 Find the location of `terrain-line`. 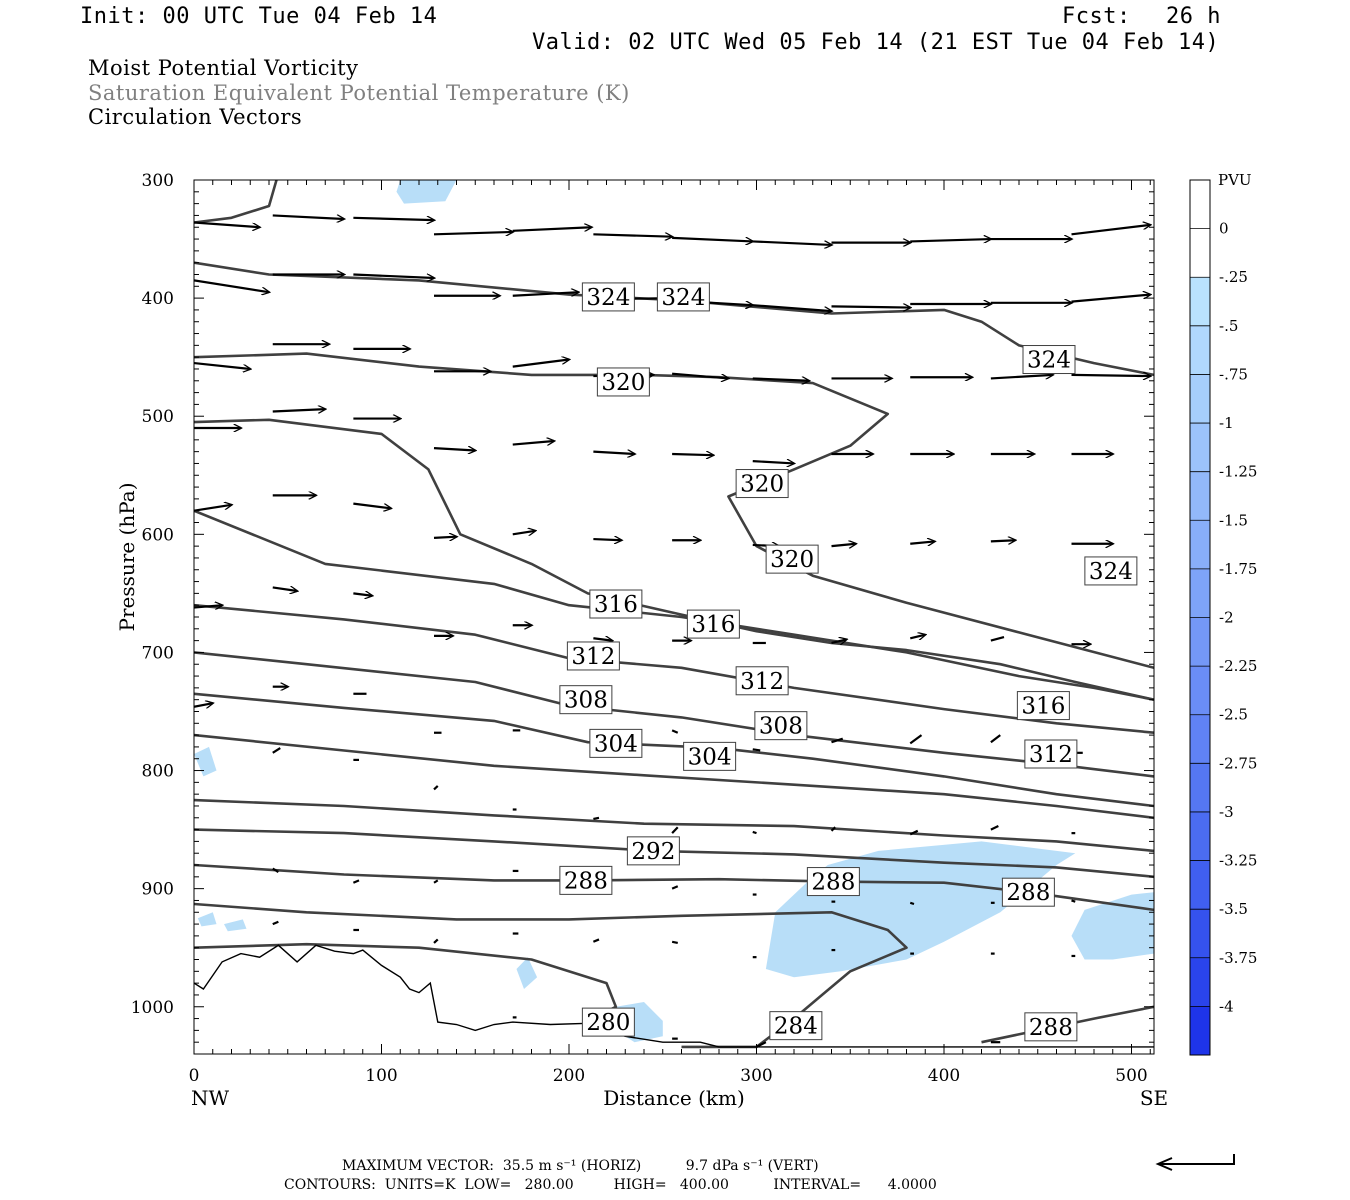

terrain-line is located at coordinates (674, 996).